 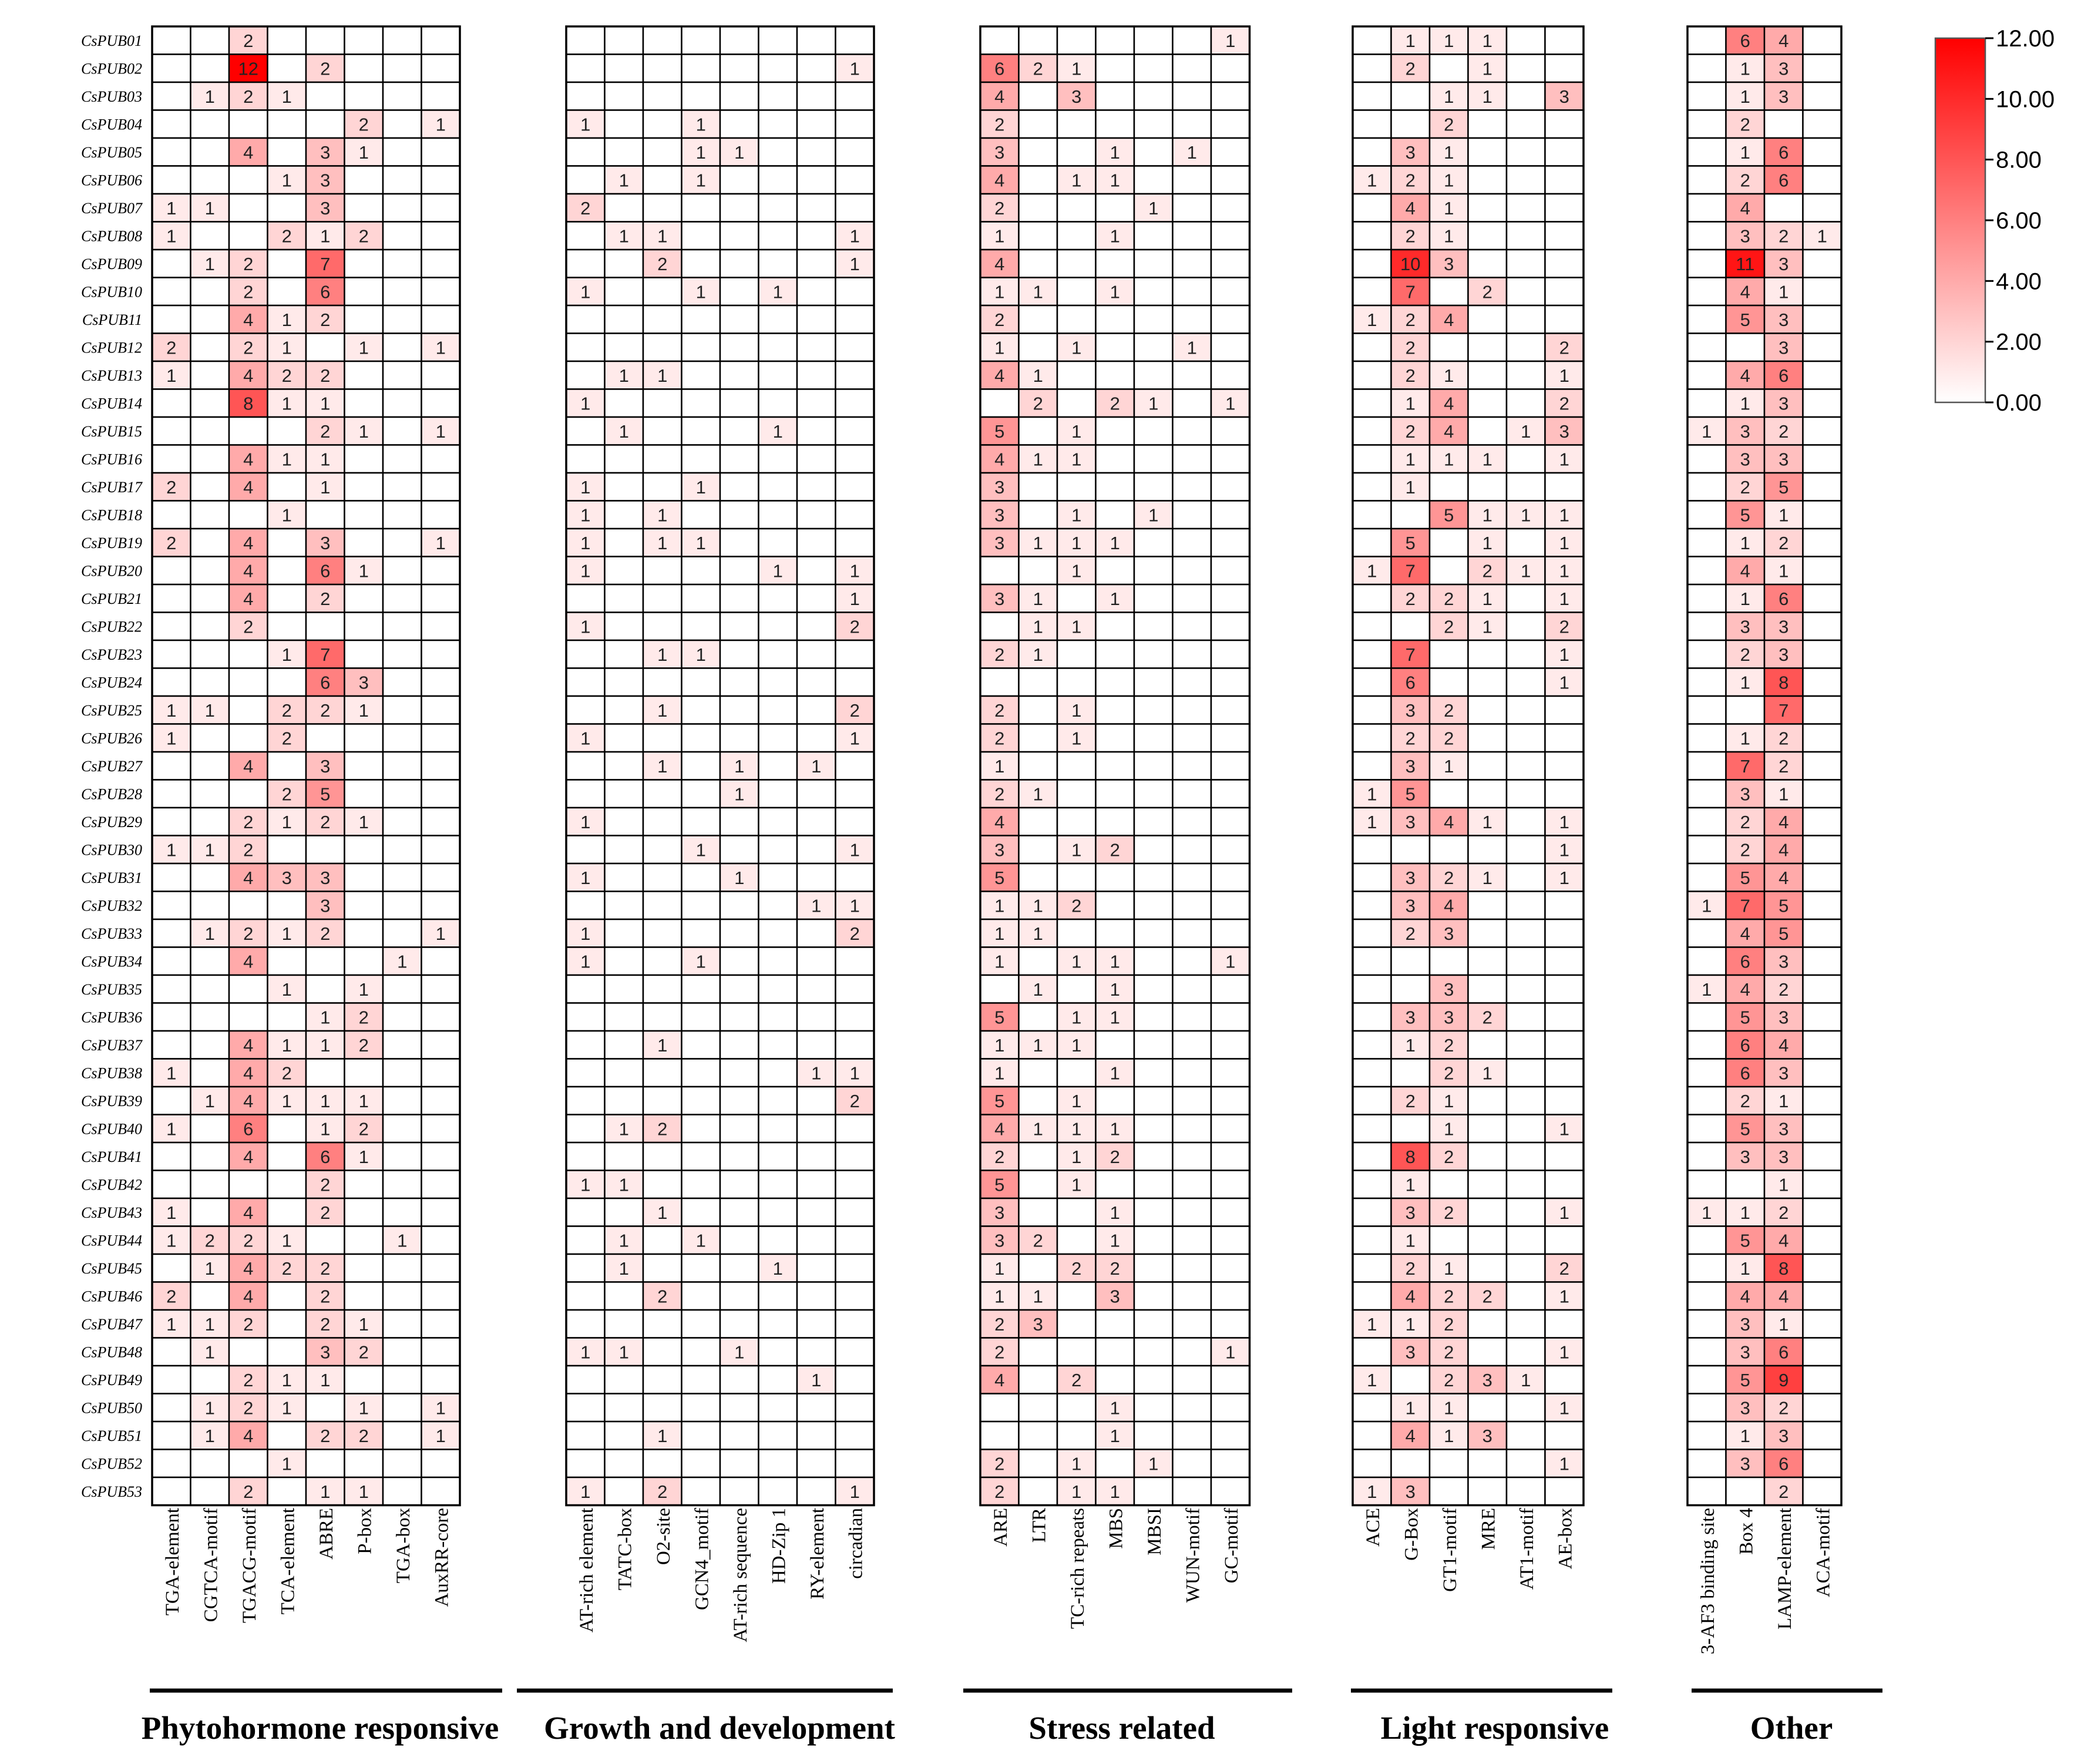 I want to click on group-border, so click(x=306, y=766).